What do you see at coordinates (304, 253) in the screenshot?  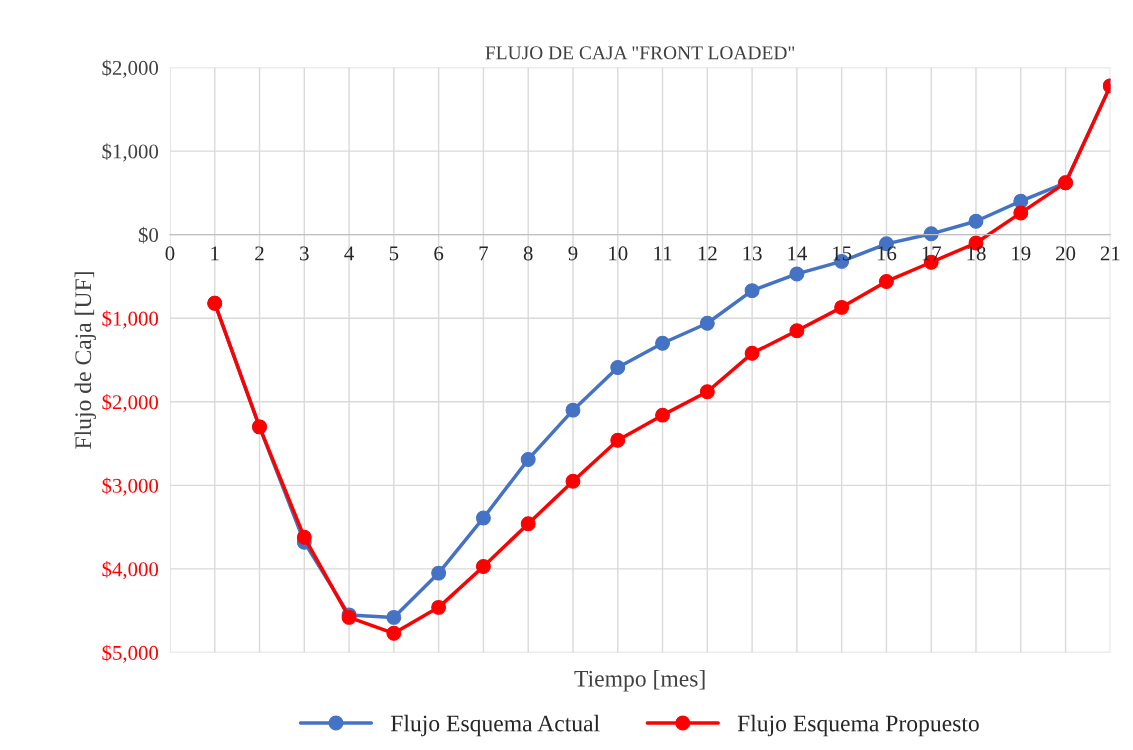 I see `x-tick-label: 3` at bounding box center [304, 253].